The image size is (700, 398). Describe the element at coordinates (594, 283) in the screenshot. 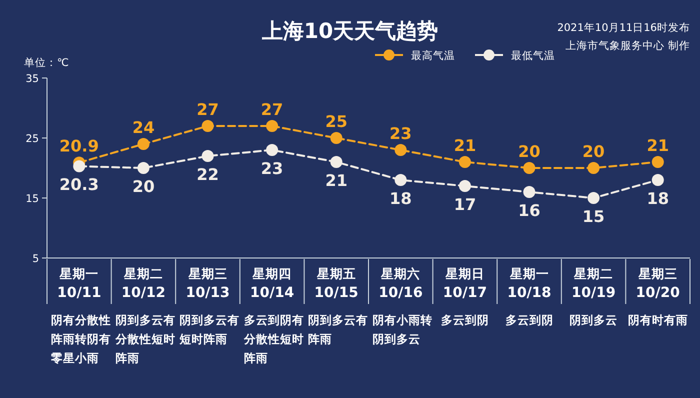

I see `x-tick-label: 星期二 10/19` at that location.